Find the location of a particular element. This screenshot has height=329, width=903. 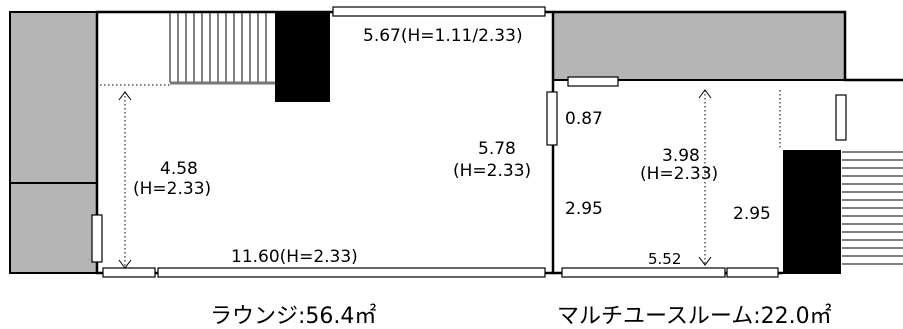

dimension-label: 5.52 is located at coordinates (664, 259).